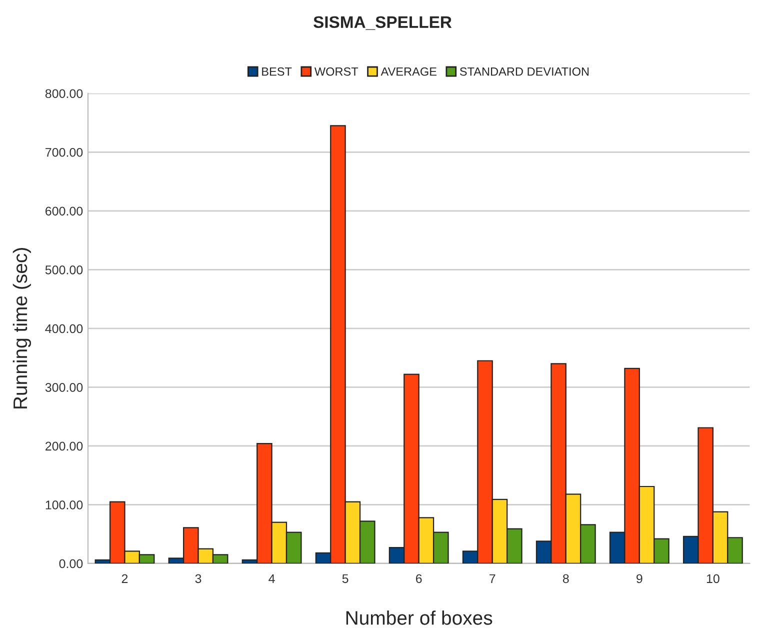 The image size is (765, 631). I want to click on x-tick-label: 5, so click(345, 579).